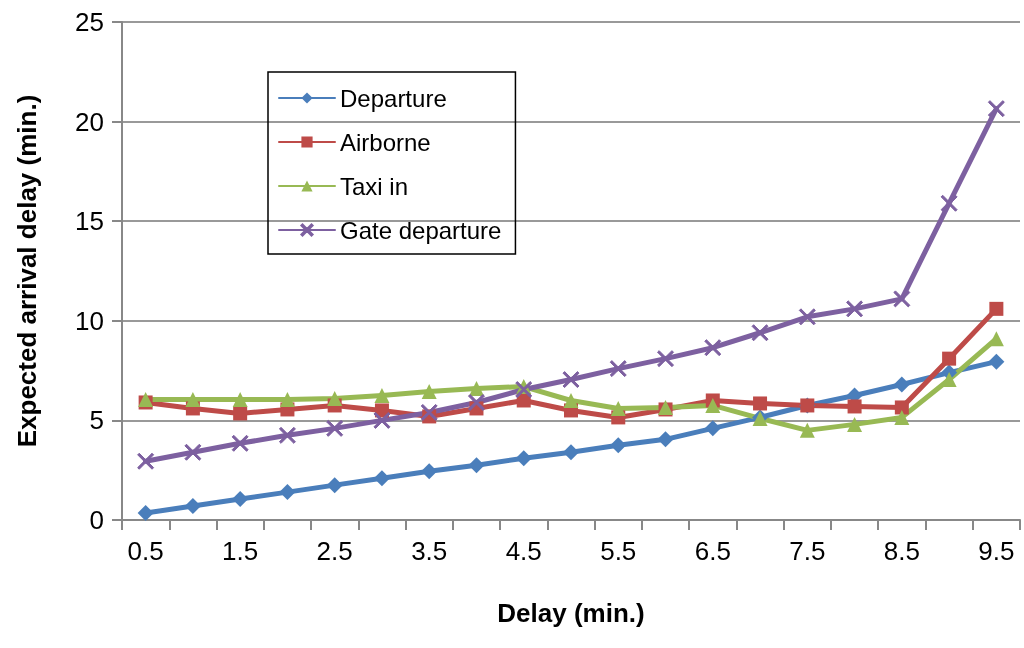 This screenshot has height=648, width=1024. Describe the element at coordinates (421, 230) in the screenshot. I see `legend-label: Gate departure` at that location.